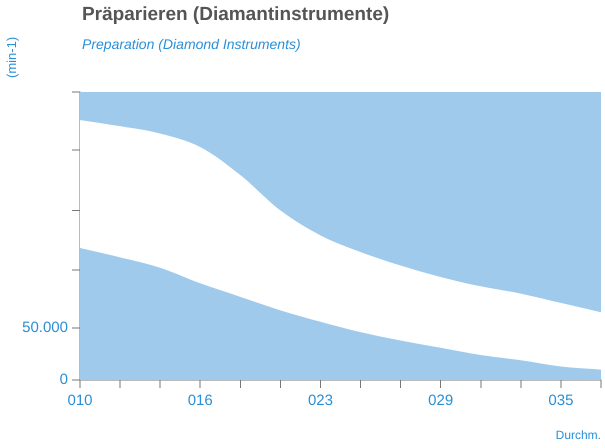 The height and width of the screenshot is (448, 605). Describe the element at coordinates (441, 401) in the screenshot. I see `x-tick-label: 029` at that location.